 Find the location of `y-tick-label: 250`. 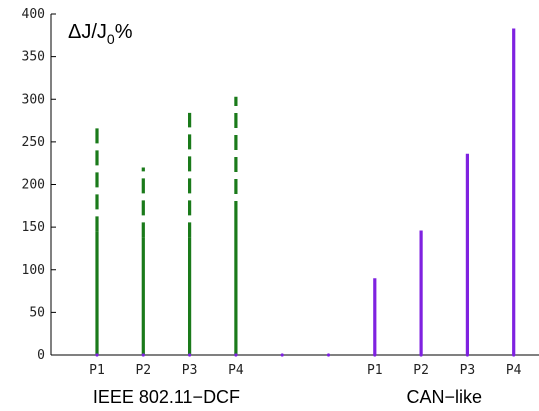

y-tick-label: 250 is located at coordinates (33, 142).